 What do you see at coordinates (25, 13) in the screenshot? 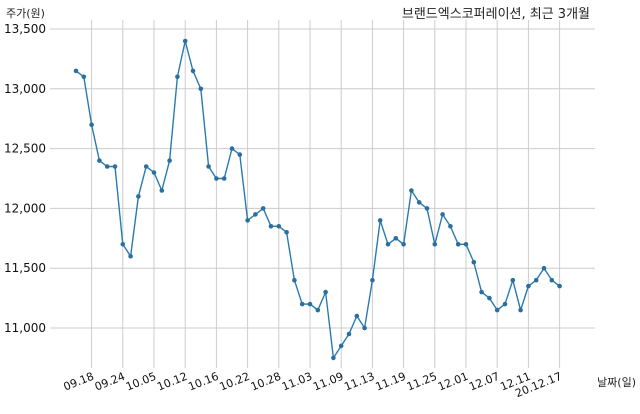
I see `y-axis-label: 주가(원)` at bounding box center [25, 13].